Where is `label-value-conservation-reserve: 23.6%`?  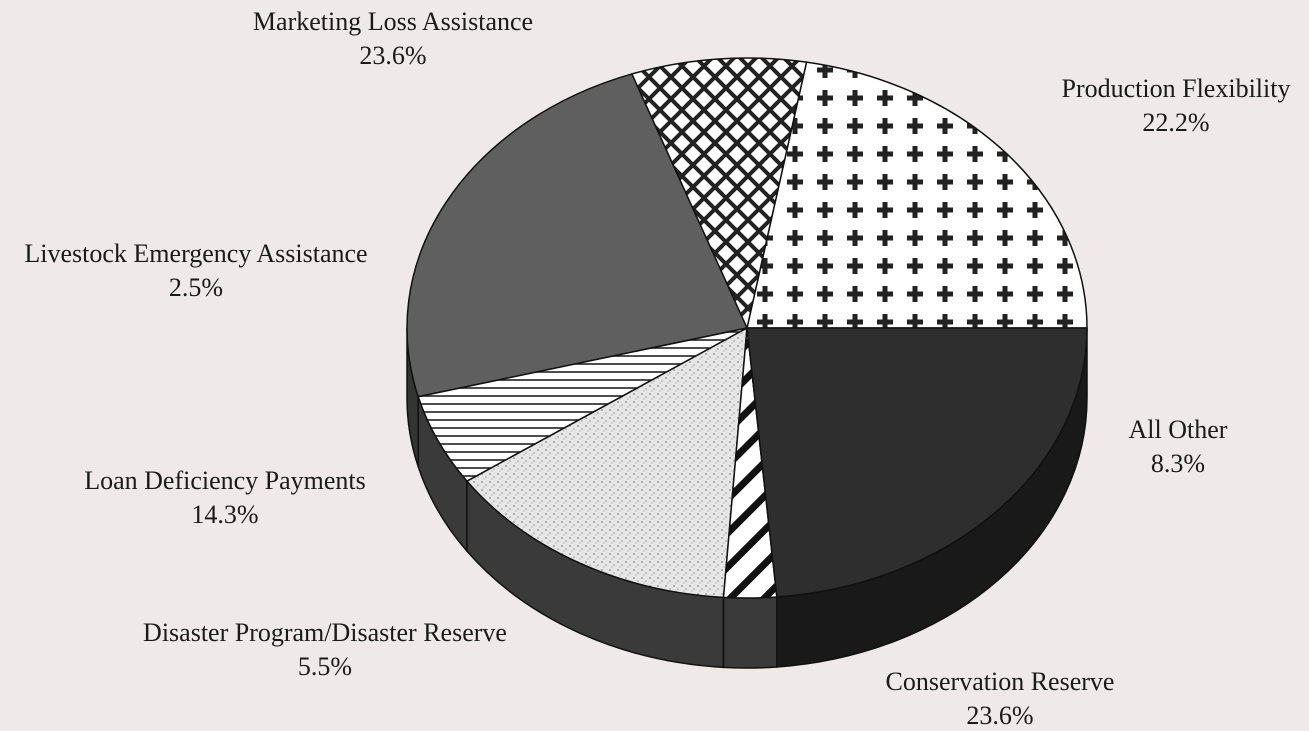
label-value-conservation-reserve: 23.6% is located at coordinates (999, 715).